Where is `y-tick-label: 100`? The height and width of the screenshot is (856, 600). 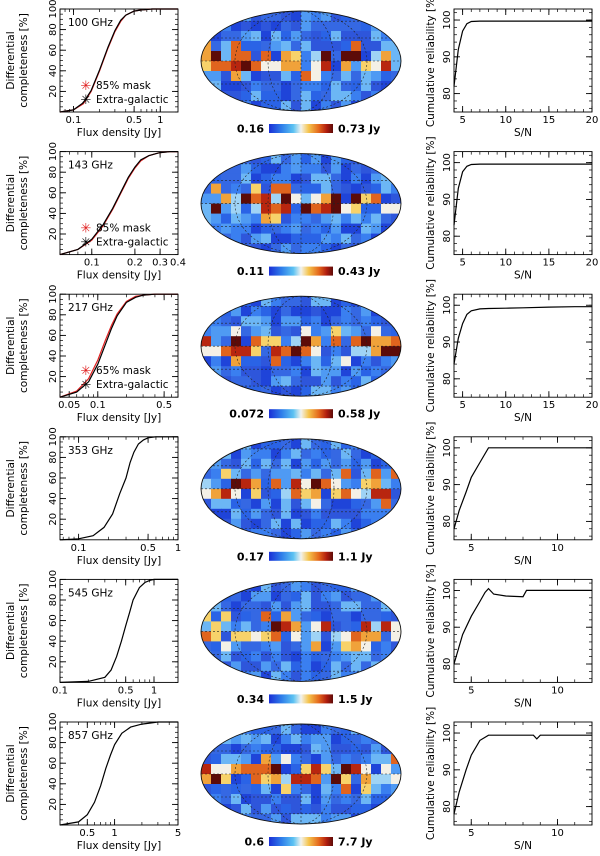
y-tick-label: 100 is located at coordinates (53, 294).